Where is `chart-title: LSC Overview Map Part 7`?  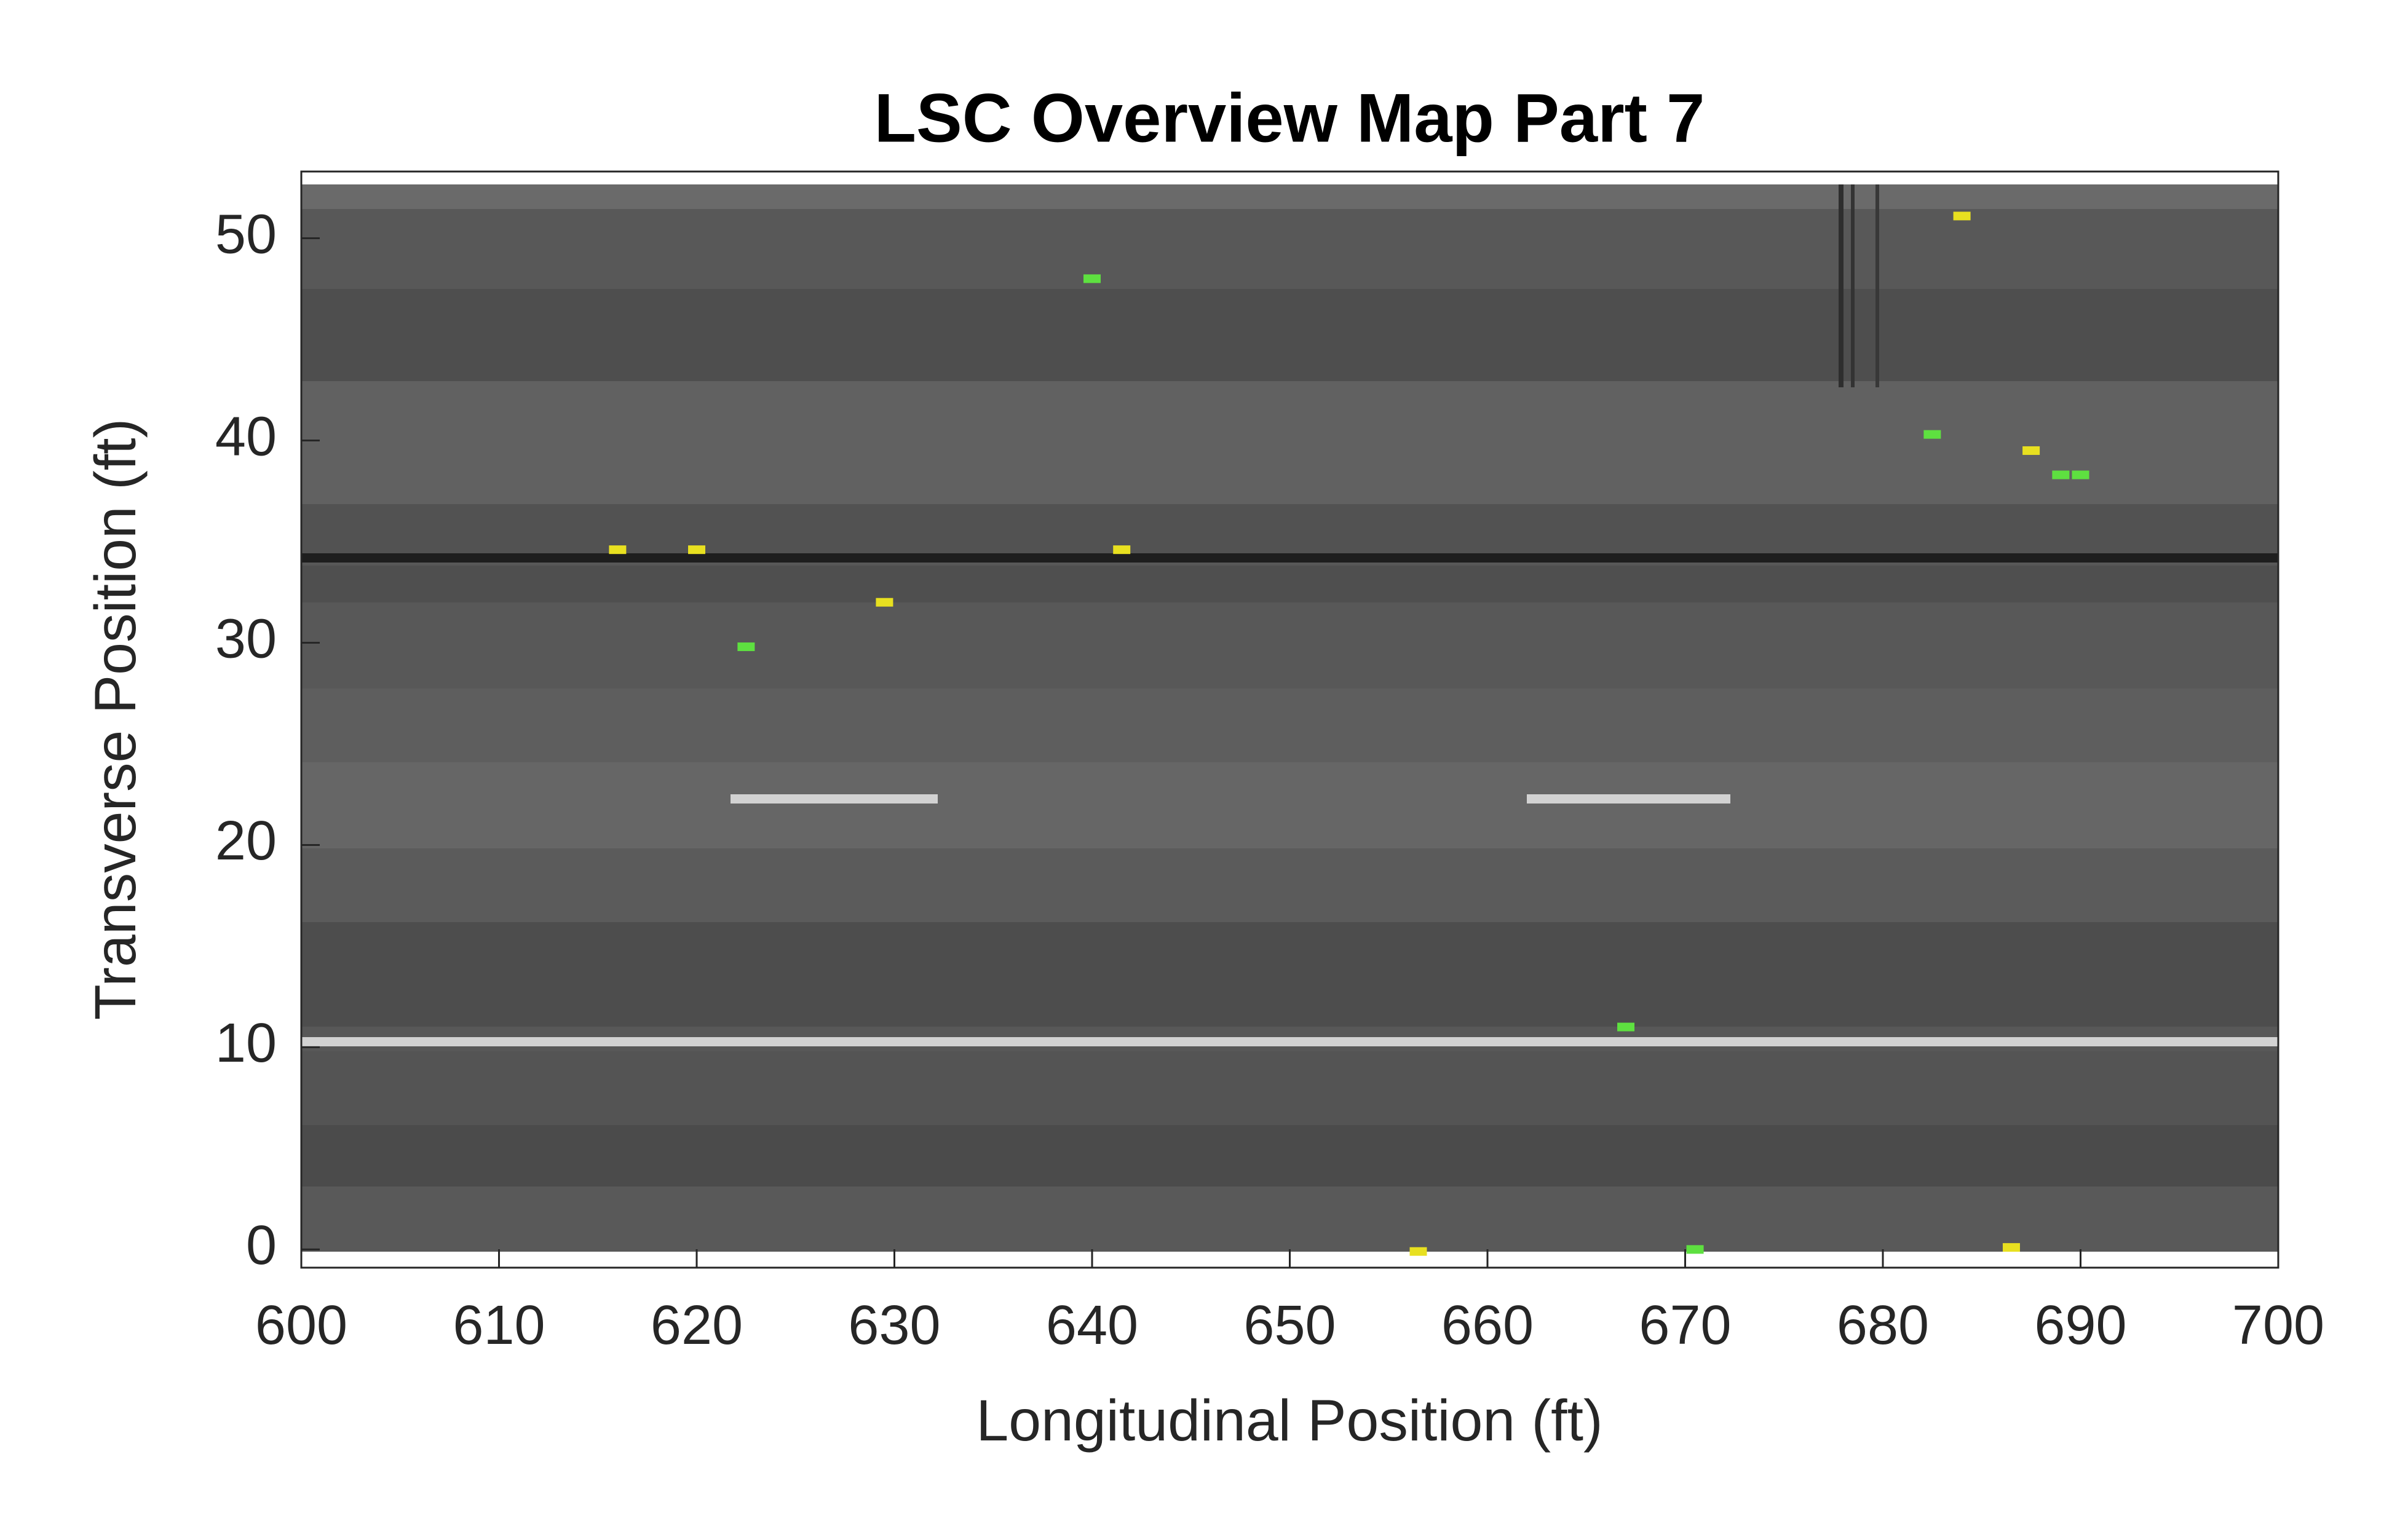 chart-title: LSC Overview Map Part 7 is located at coordinates (1289, 119).